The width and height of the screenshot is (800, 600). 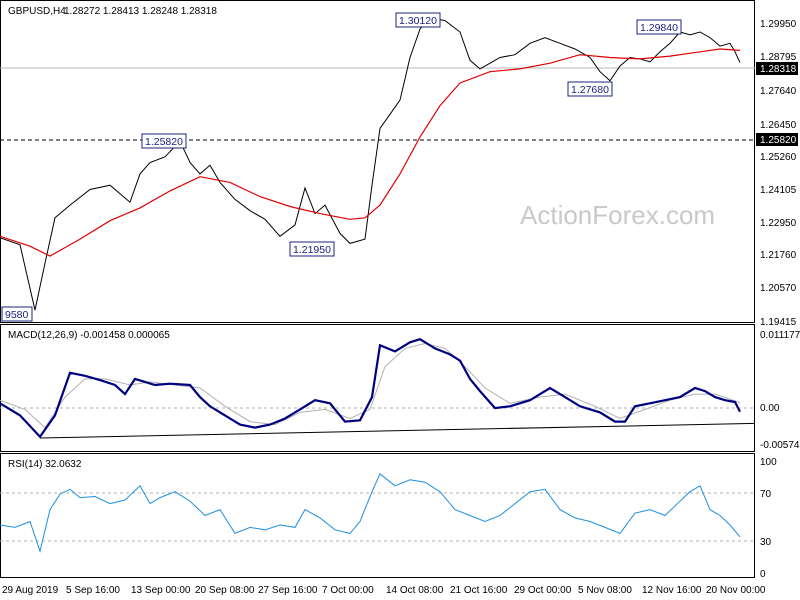 I want to click on price-tick: 1.24105, so click(x=778, y=190).